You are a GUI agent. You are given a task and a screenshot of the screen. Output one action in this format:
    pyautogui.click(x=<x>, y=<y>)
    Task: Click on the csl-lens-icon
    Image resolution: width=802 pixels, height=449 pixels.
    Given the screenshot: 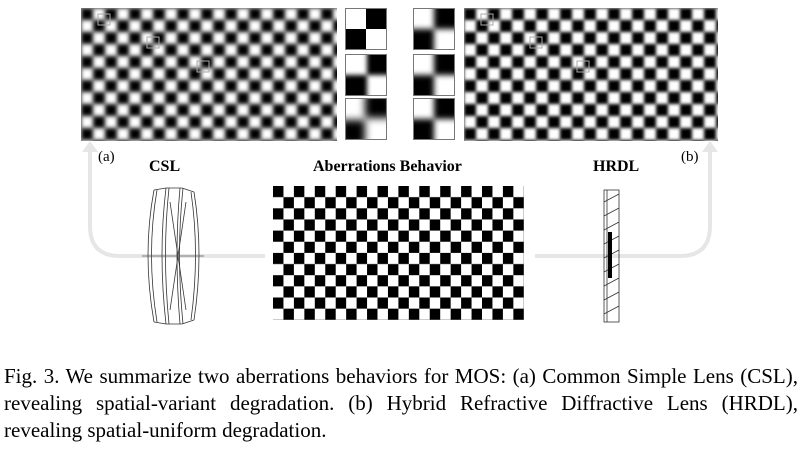 What is the action you would take?
    pyautogui.click(x=173, y=256)
    